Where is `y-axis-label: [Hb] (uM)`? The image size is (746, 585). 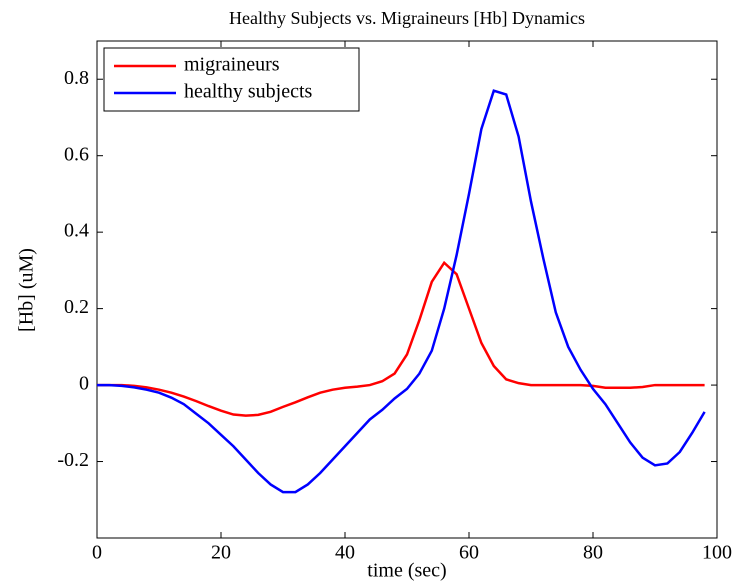 y-axis-label: [Hb] (uM) is located at coordinates (27, 290).